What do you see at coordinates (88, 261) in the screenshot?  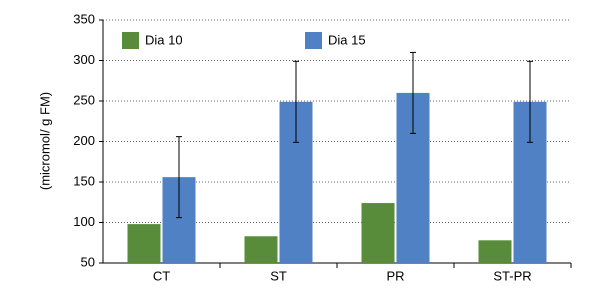 I see `y-tick-label: 50` at bounding box center [88, 261].